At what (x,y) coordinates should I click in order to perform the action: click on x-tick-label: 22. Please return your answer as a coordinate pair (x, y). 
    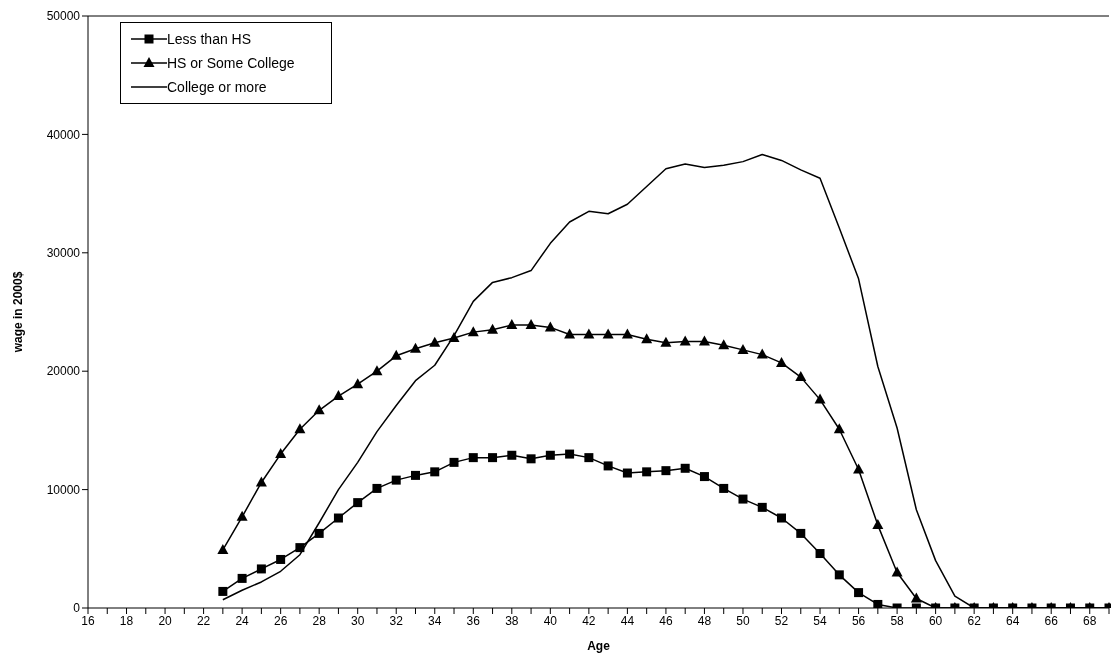
    Looking at the image, I should click on (203, 620).